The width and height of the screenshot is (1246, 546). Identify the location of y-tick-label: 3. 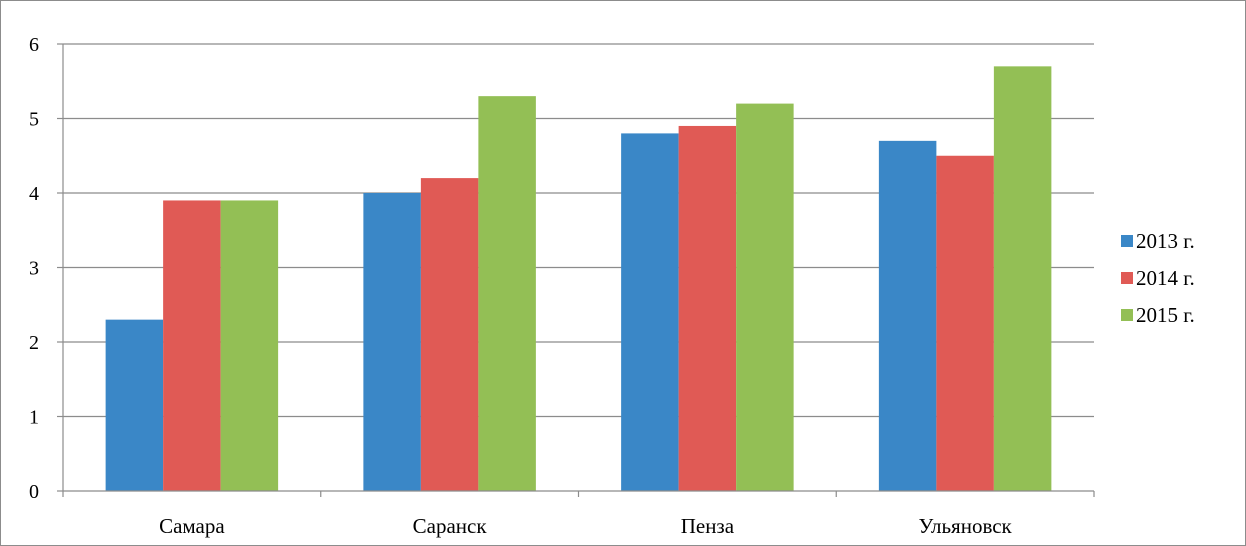
(34, 269).